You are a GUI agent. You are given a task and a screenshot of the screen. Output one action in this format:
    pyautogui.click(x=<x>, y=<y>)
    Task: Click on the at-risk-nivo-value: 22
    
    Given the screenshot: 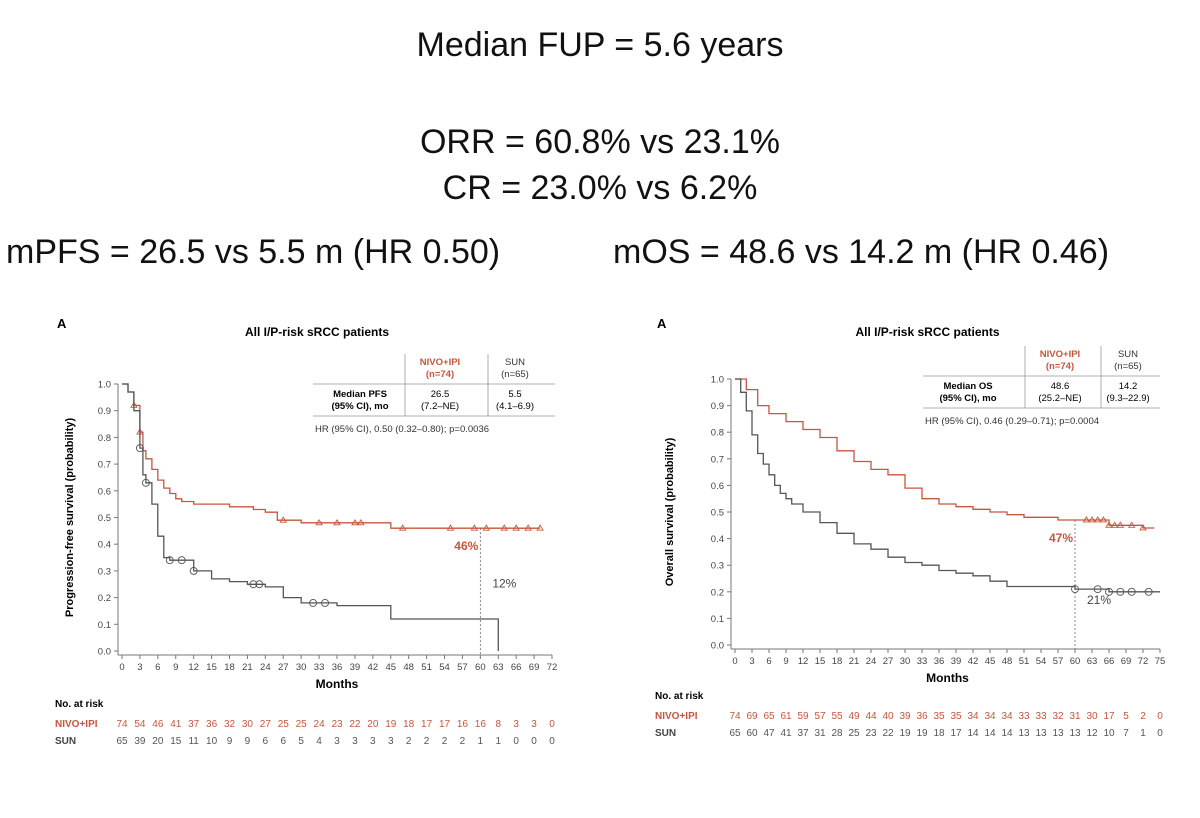 What is the action you would take?
    pyautogui.click(x=355, y=724)
    